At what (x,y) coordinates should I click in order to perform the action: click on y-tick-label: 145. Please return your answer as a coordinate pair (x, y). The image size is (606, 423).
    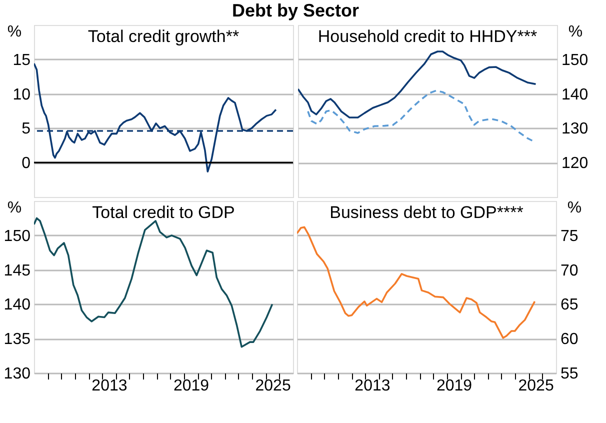
    Looking at the image, I should click on (17, 271).